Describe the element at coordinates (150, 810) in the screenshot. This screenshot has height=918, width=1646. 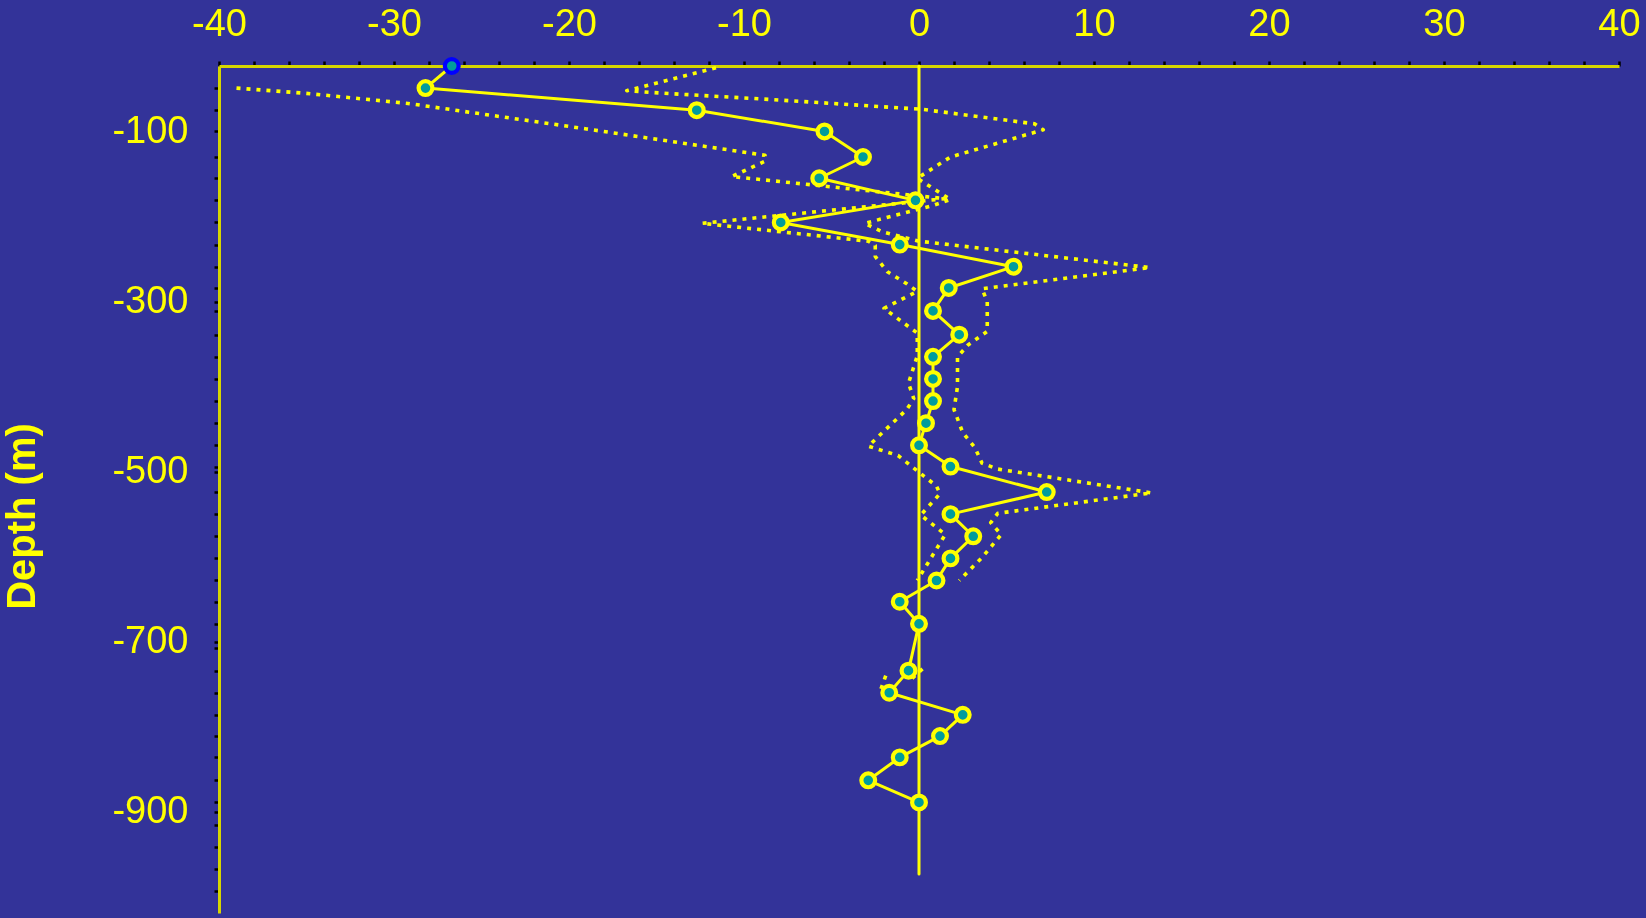
I see `y-tick-label: -900` at that location.